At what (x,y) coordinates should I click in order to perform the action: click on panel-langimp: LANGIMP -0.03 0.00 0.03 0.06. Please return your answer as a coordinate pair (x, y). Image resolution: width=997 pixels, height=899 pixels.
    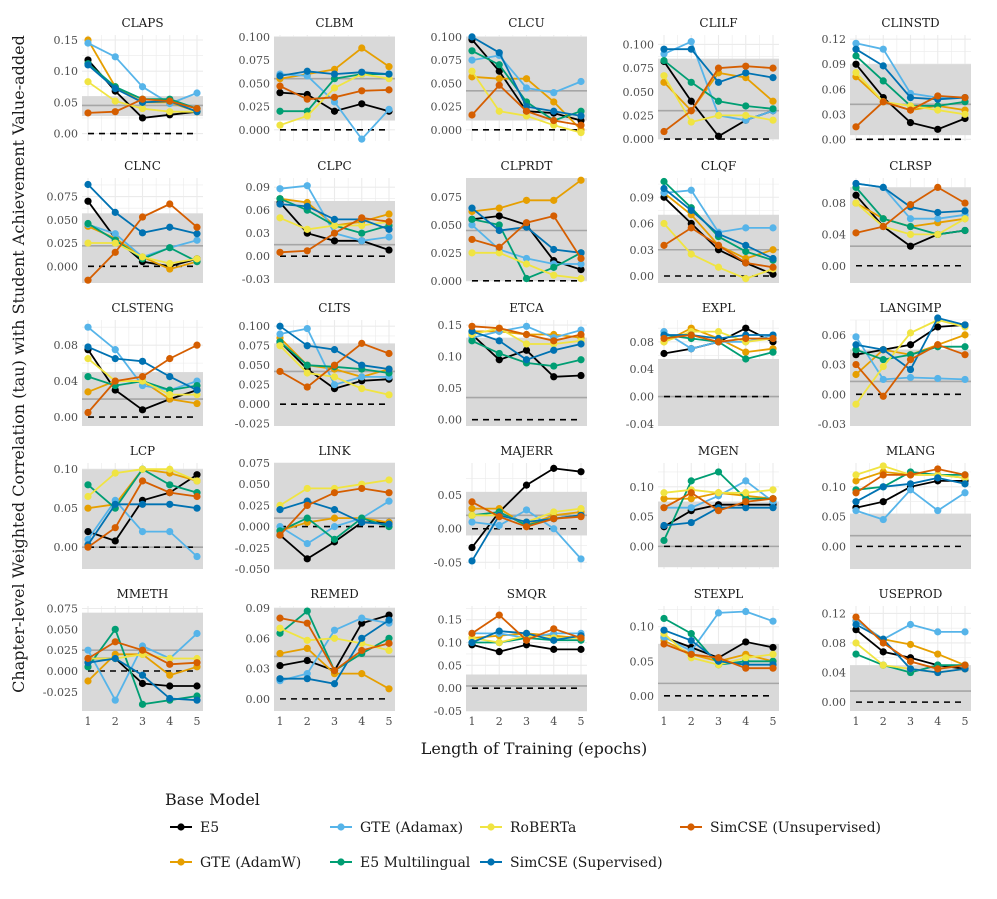
    Looking at the image, I should click on (894, 366).